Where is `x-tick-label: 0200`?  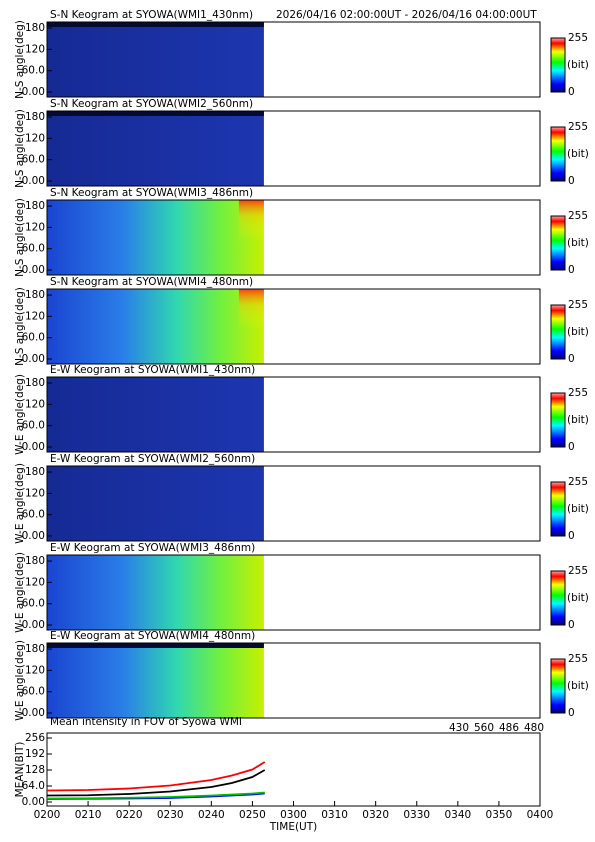
x-tick-label: 0200 is located at coordinates (47, 815).